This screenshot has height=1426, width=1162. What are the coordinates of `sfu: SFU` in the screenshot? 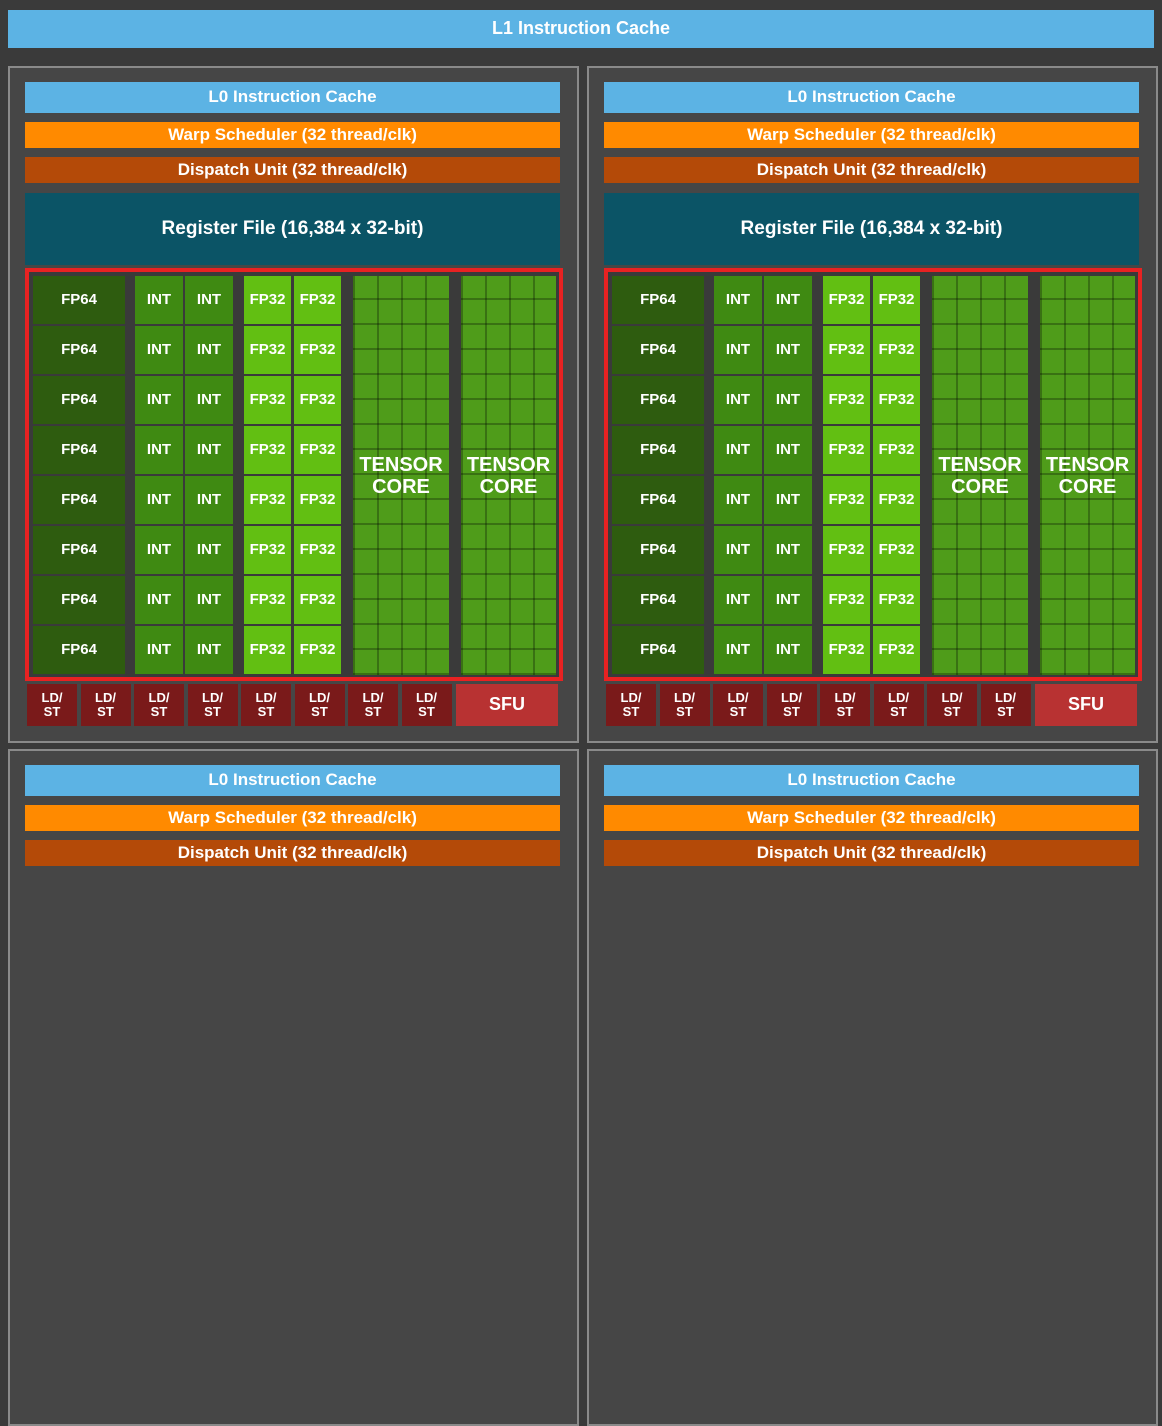 It's located at (1086, 705).